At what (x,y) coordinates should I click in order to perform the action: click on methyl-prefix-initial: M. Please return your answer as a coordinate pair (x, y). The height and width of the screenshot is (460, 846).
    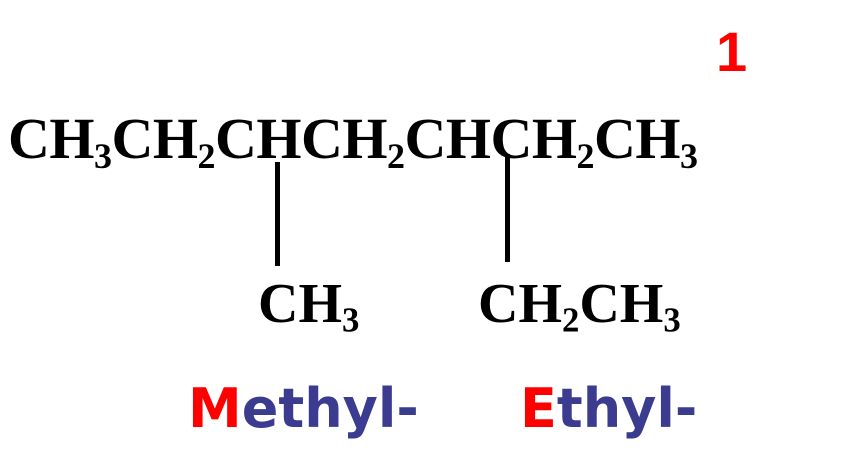
    Looking at the image, I should click on (215, 408).